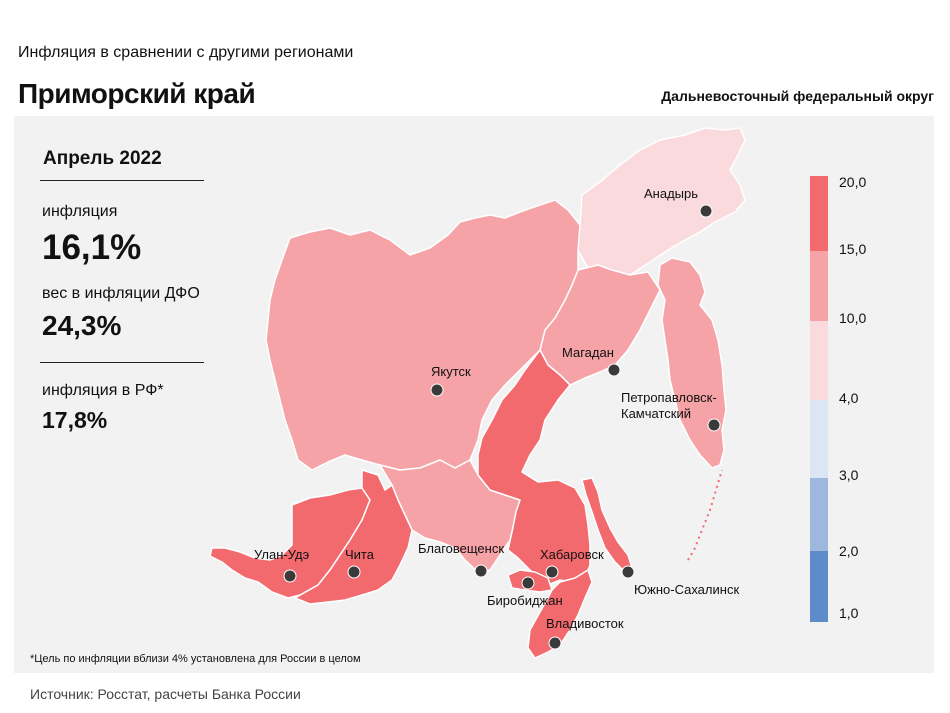 Image resolution: width=950 pixels, height=713 pixels. I want to click on city-label-vladivostok: Владивосток, so click(585, 623).